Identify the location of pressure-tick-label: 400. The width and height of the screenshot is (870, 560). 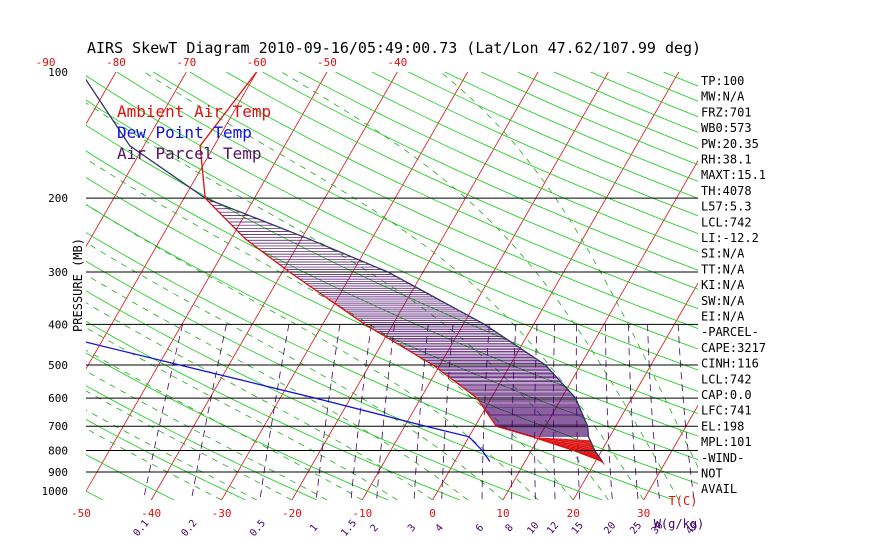
(58, 324).